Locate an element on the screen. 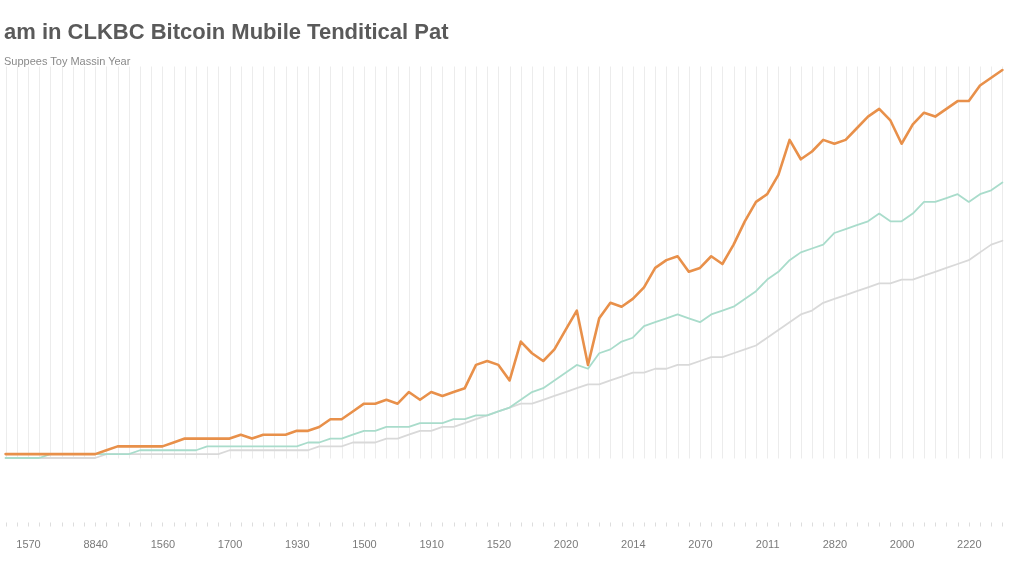  x-tick-label: 1570 is located at coordinates (28, 543).